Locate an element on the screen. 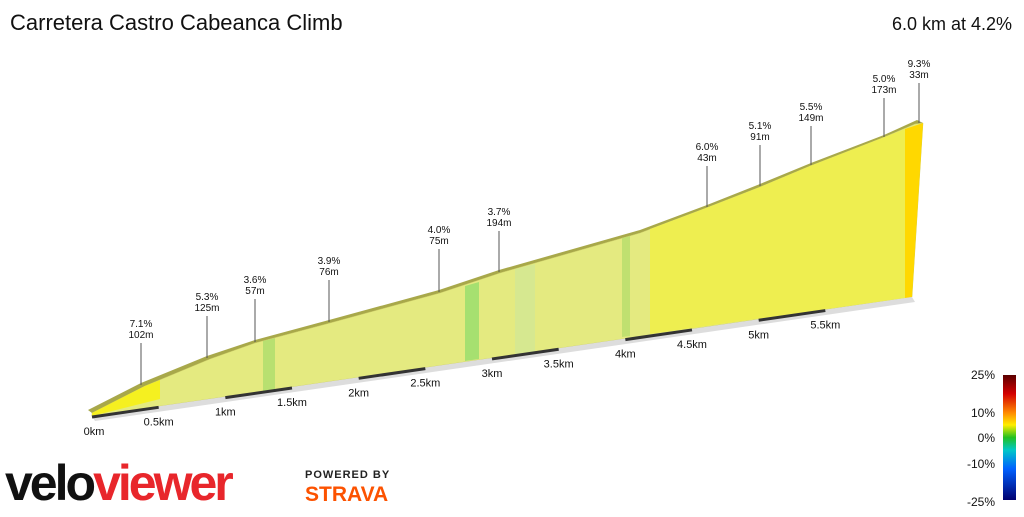 The image size is (1024, 517). segment-length: 91m is located at coordinates (759, 137).